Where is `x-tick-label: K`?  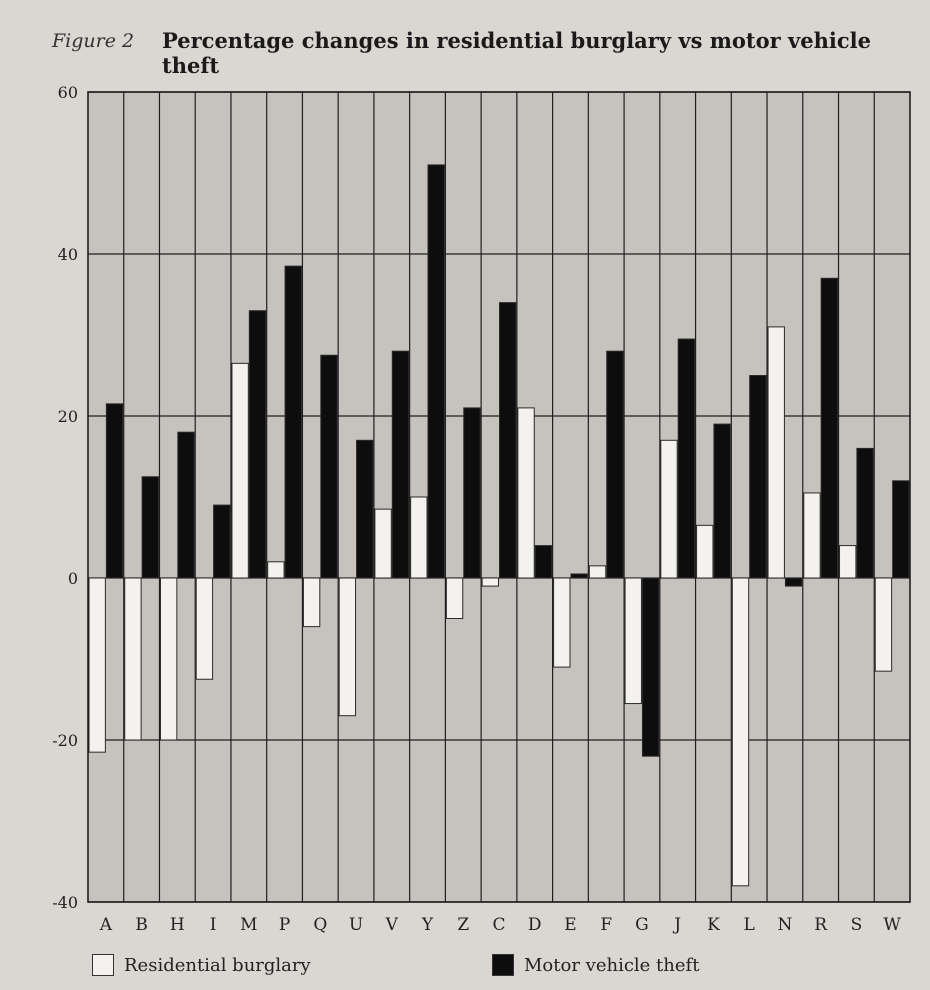 x-tick-label: K is located at coordinates (713, 925).